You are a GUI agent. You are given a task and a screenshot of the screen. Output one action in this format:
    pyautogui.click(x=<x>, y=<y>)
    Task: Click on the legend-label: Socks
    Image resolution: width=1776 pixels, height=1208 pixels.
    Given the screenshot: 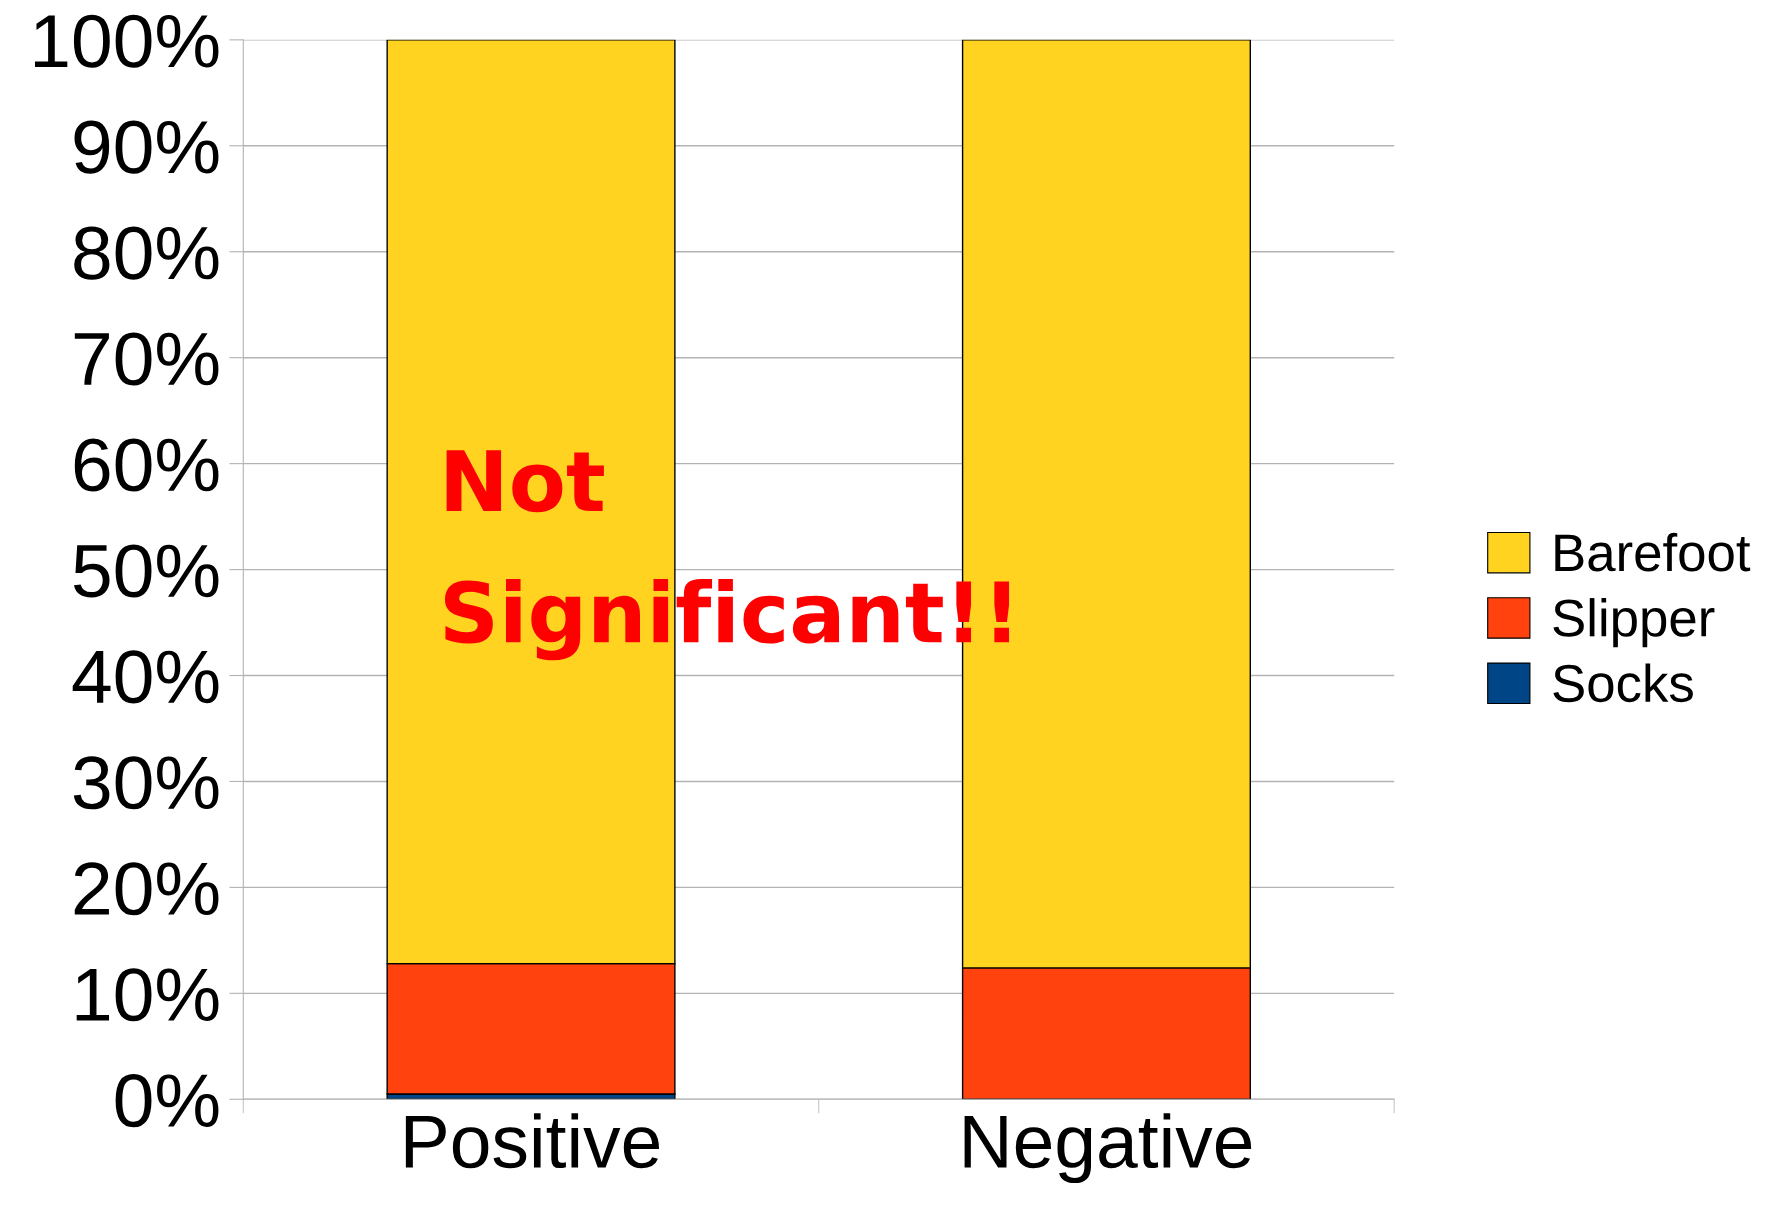 What is the action you would take?
    pyautogui.click(x=1623, y=683)
    